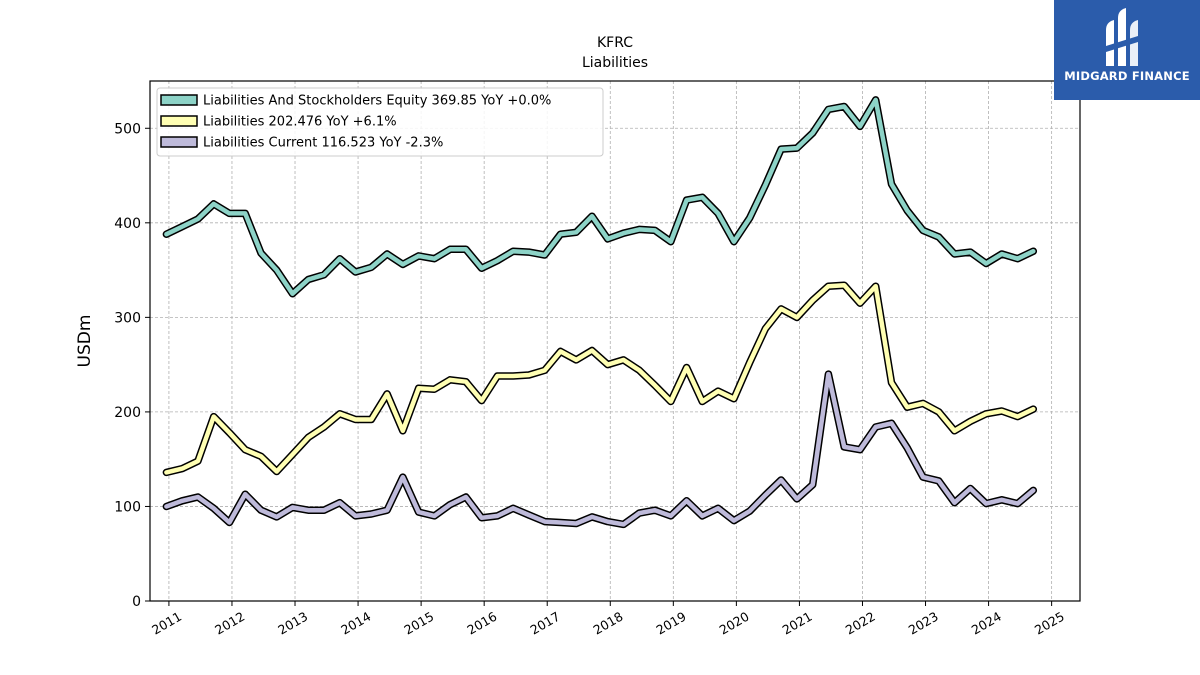  I want to click on legend-item: Liabilities Current 116.523 YoY -2.3%, so click(301, 143).